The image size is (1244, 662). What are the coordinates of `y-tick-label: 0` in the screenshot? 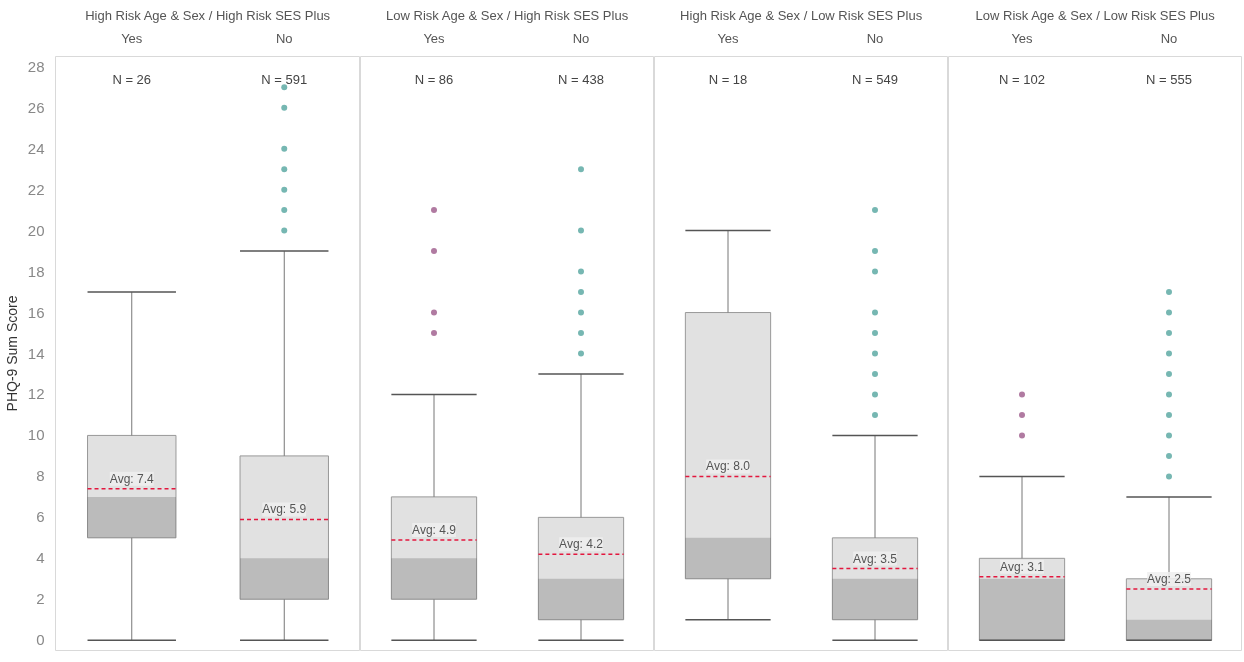 It's located at (40, 640).